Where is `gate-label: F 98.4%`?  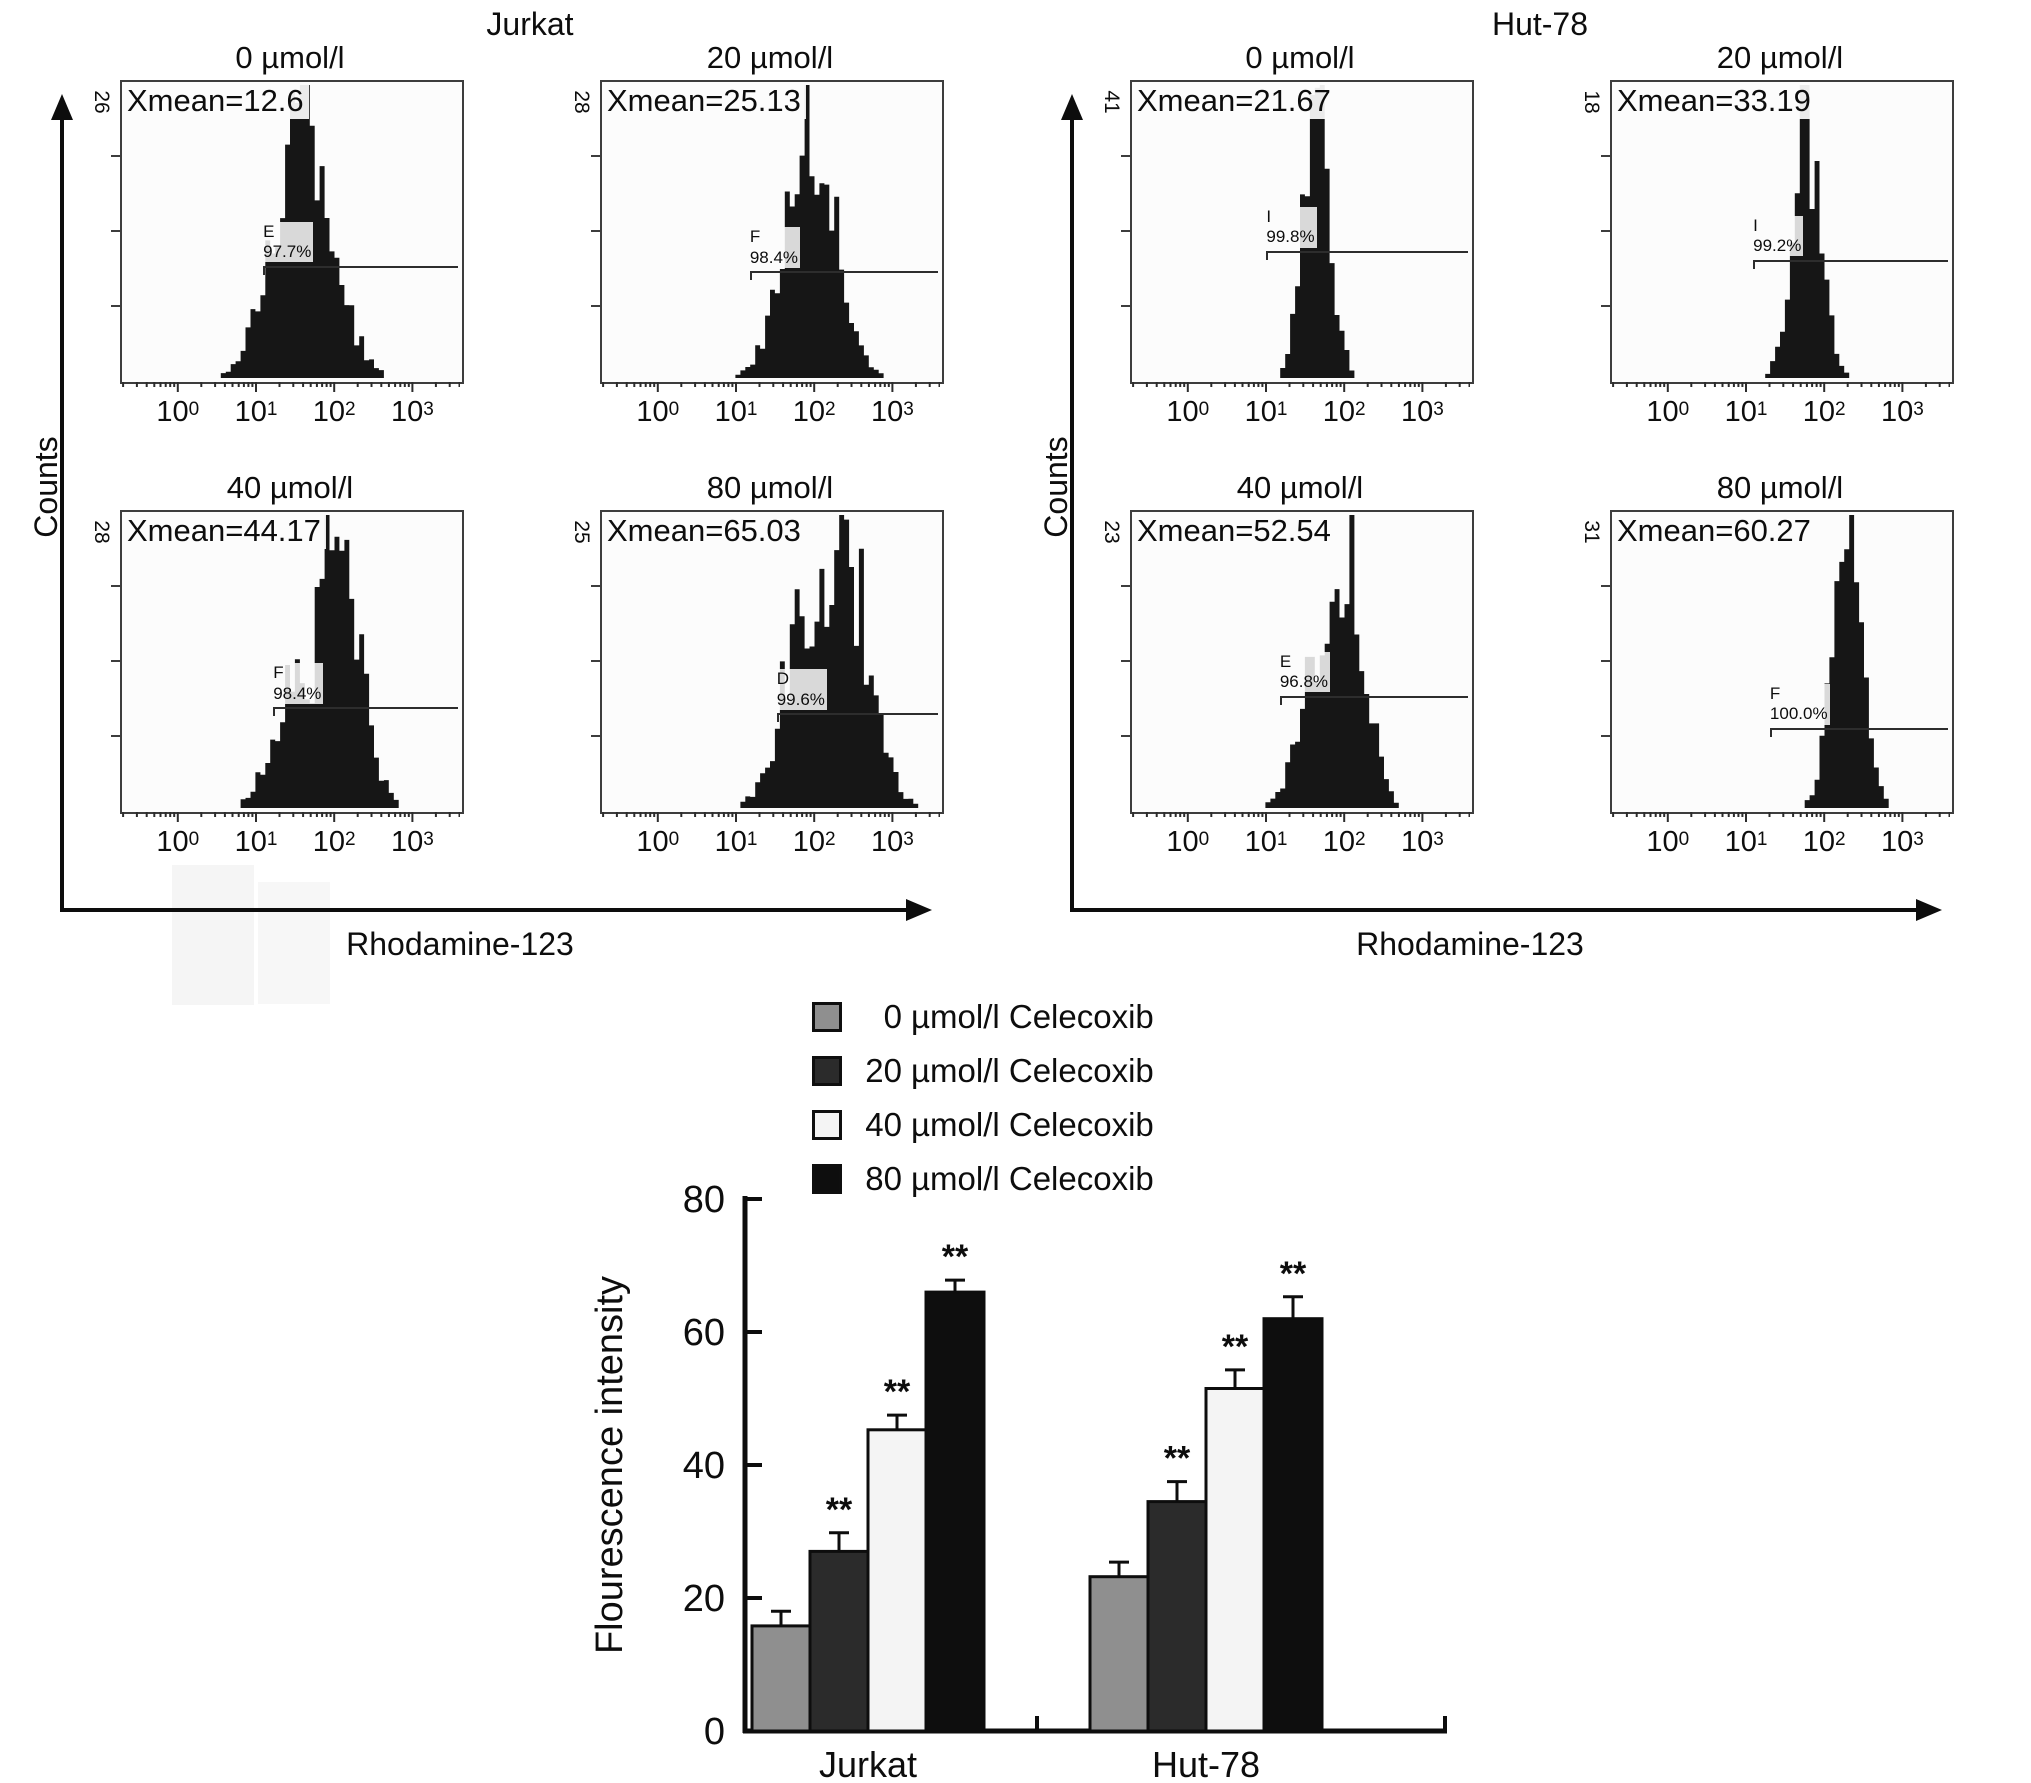
gate-label: F 98.4% is located at coordinates (297, 684).